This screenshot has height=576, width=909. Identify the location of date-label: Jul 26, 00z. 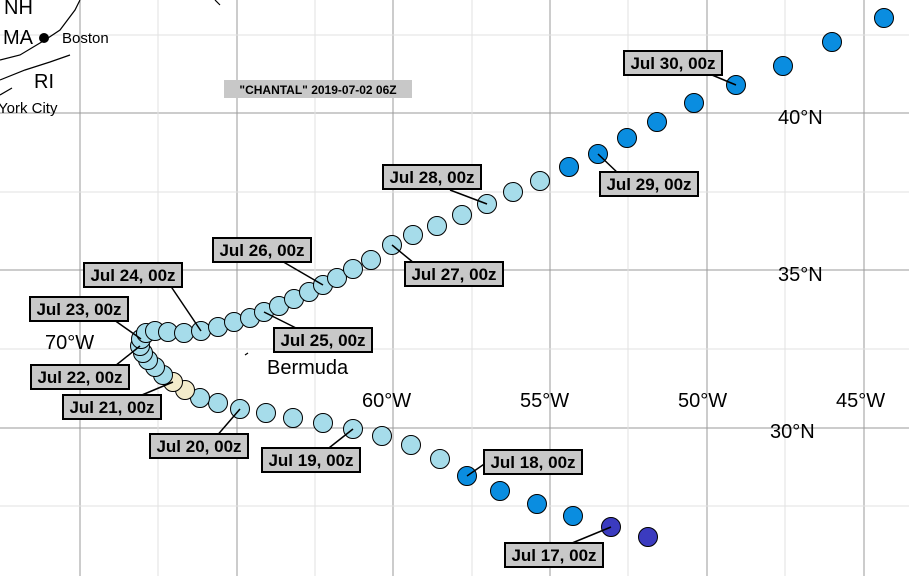
(261, 250).